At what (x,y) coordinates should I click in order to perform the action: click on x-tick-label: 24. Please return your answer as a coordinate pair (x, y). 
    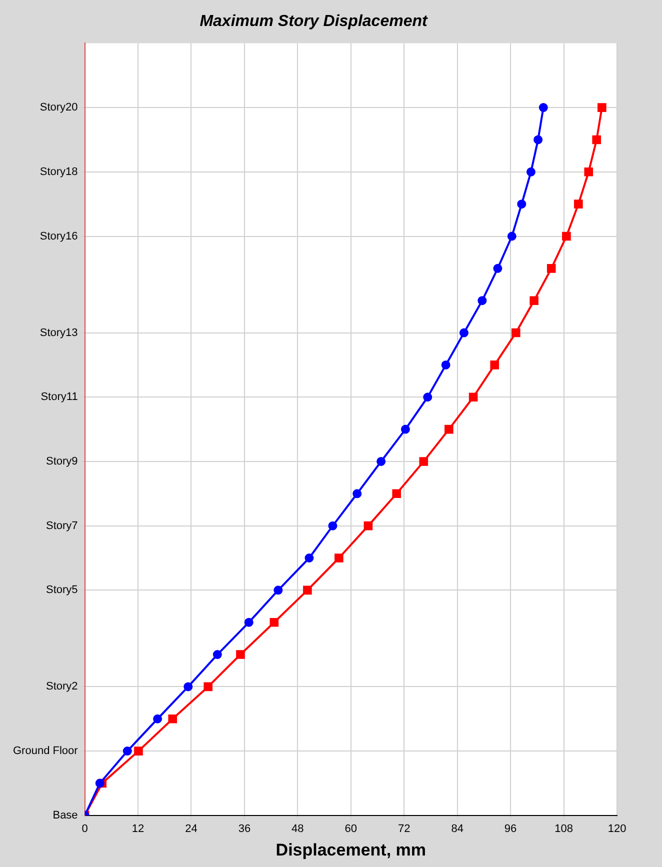
    Looking at the image, I should click on (191, 829).